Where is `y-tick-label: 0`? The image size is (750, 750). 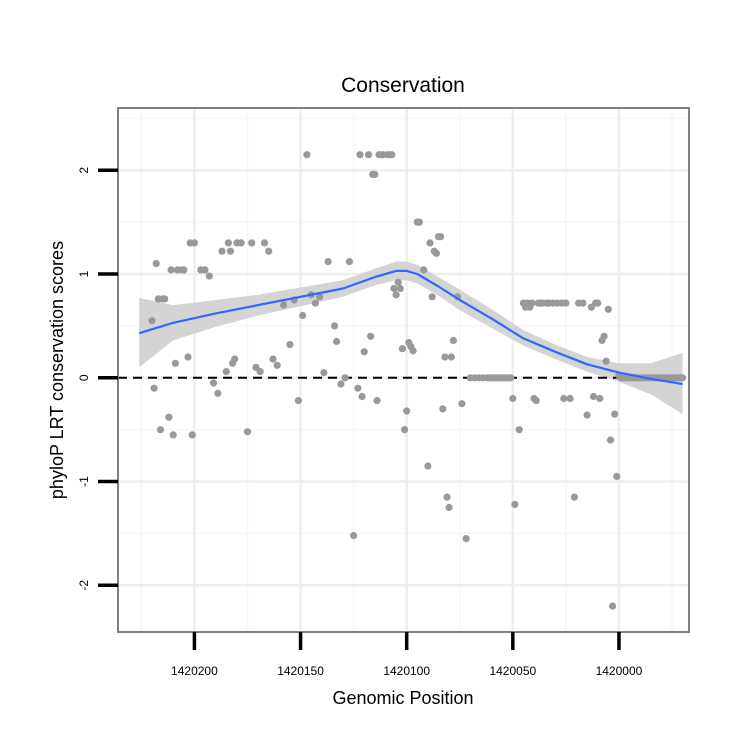
y-tick-label: 0 is located at coordinates (84, 377).